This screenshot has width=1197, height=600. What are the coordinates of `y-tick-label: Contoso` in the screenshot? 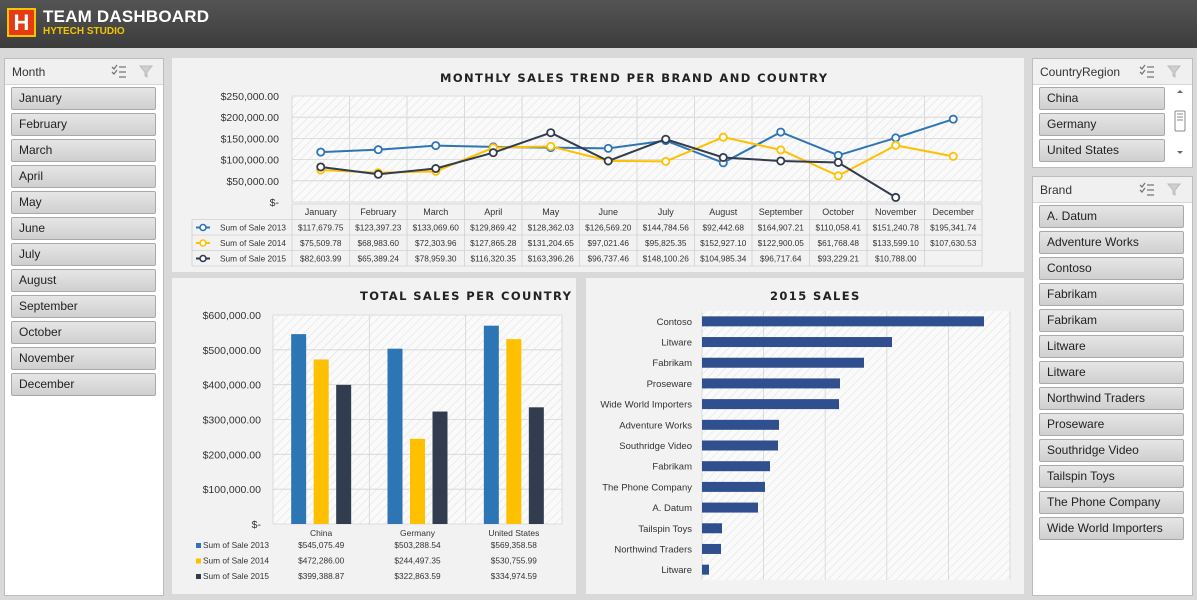 It's located at (674, 322).